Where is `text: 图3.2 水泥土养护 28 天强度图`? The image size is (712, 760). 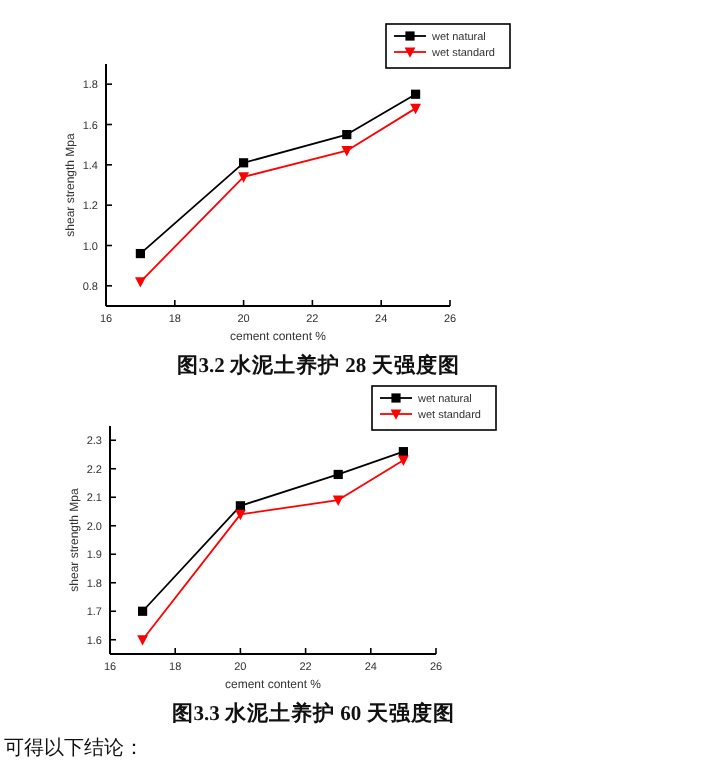 text: 图3.2 水泥土养护 28 天强度图 is located at coordinates (318, 365).